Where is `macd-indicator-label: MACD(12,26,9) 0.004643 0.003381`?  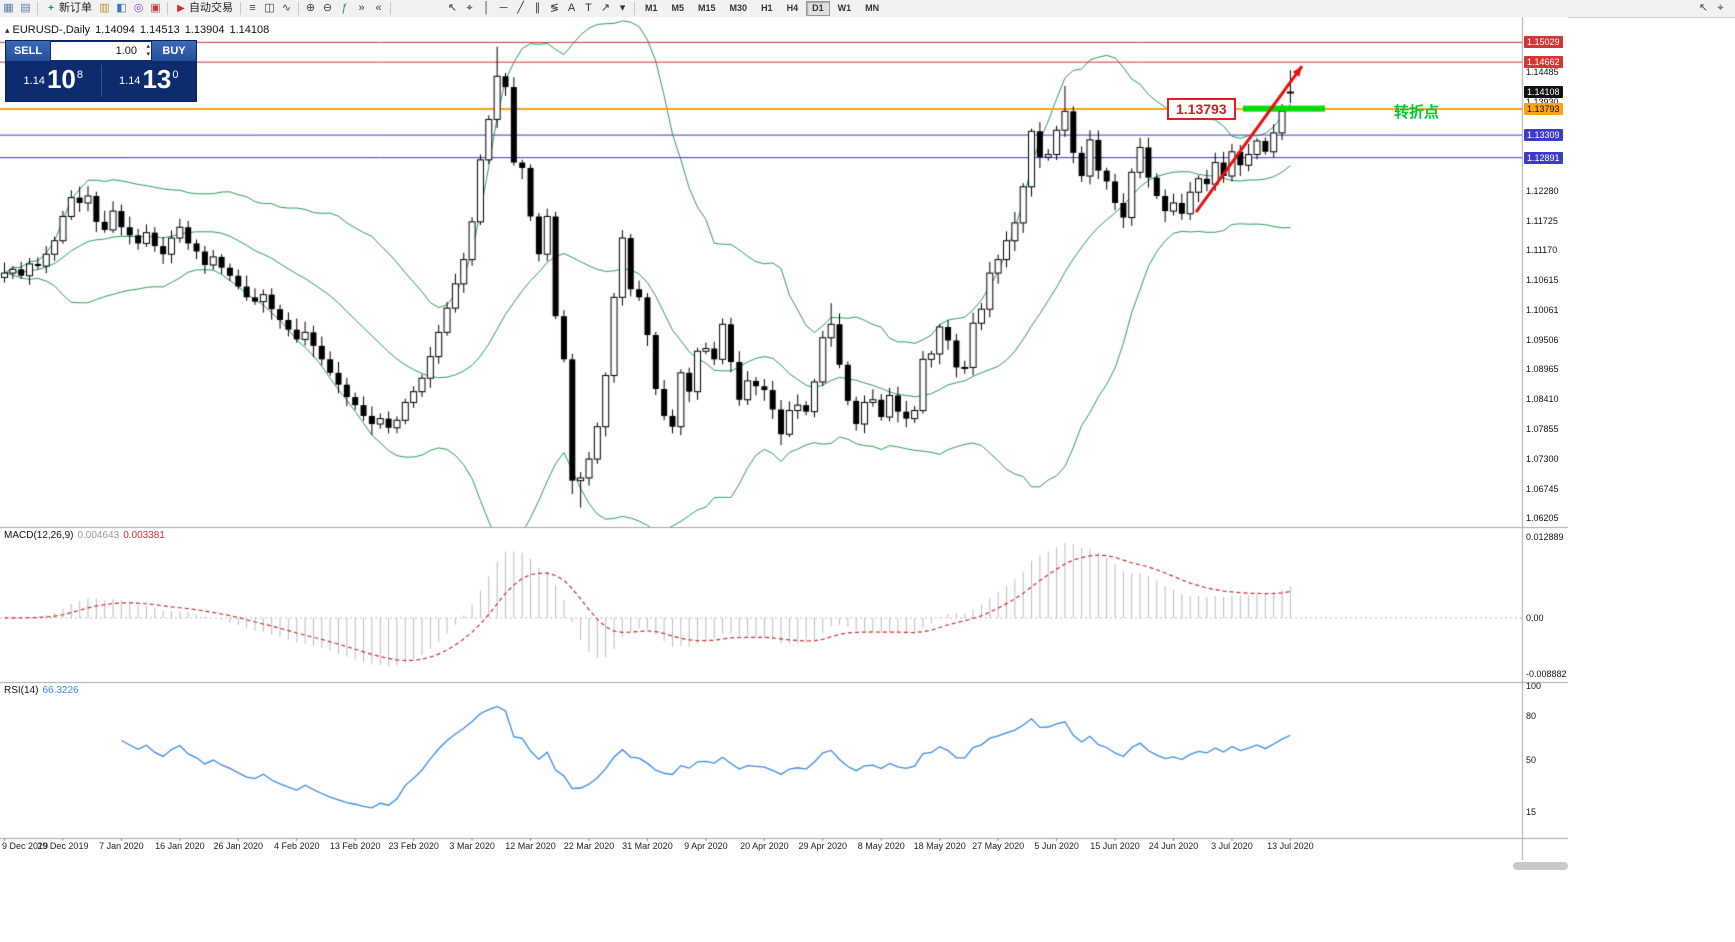
macd-indicator-label: MACD(12,26,9) 0.004643 0.003381 is located at coordinates (84, 535).